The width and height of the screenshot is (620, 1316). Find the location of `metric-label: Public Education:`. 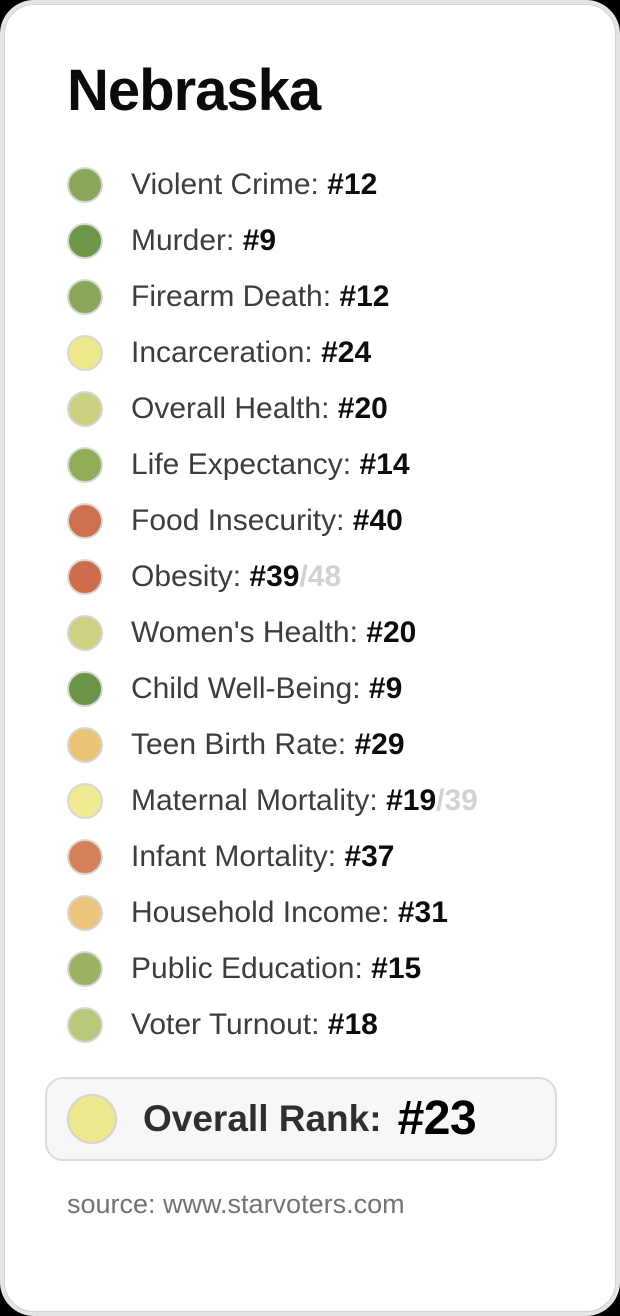

metric-label: Public Education: is located at coordinates (247, 968).